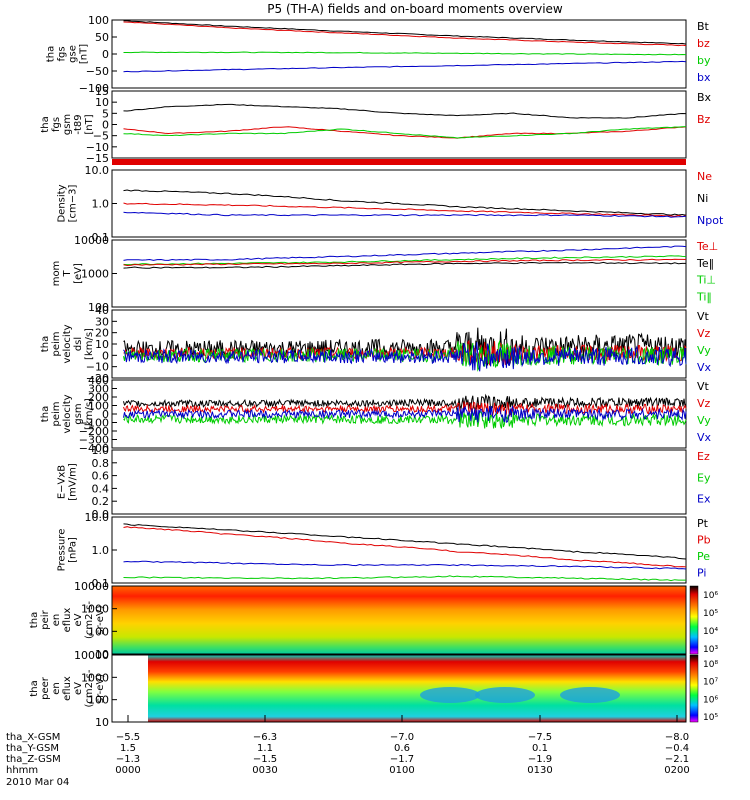  What do you see at coordinates (404, 578) in the screenshot?
I see `series-line-pe` at bounding box center [404, 578].